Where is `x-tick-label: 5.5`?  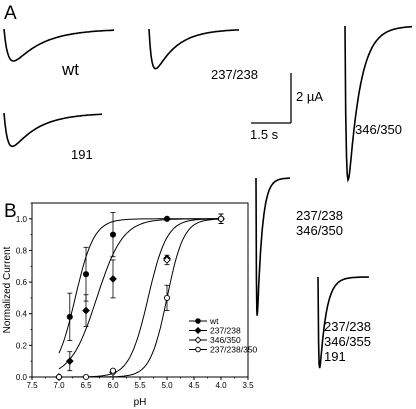 x-tick-label: 5.5 is located at coordinates (140, 385).